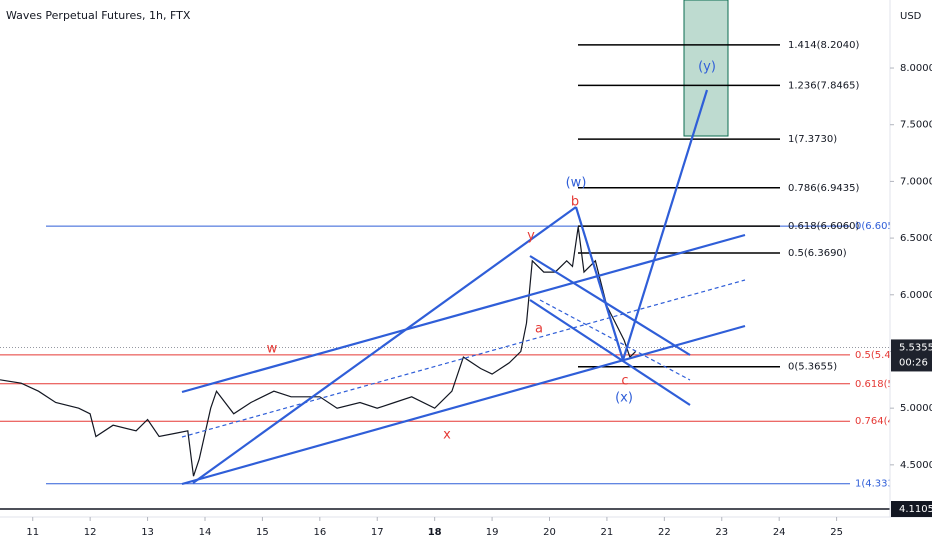 This screenshot has width=932, height=550. What do you see at coordinates (911, 275) in the screenshot?
I see `price-axis` at bounding box center [911, 275].